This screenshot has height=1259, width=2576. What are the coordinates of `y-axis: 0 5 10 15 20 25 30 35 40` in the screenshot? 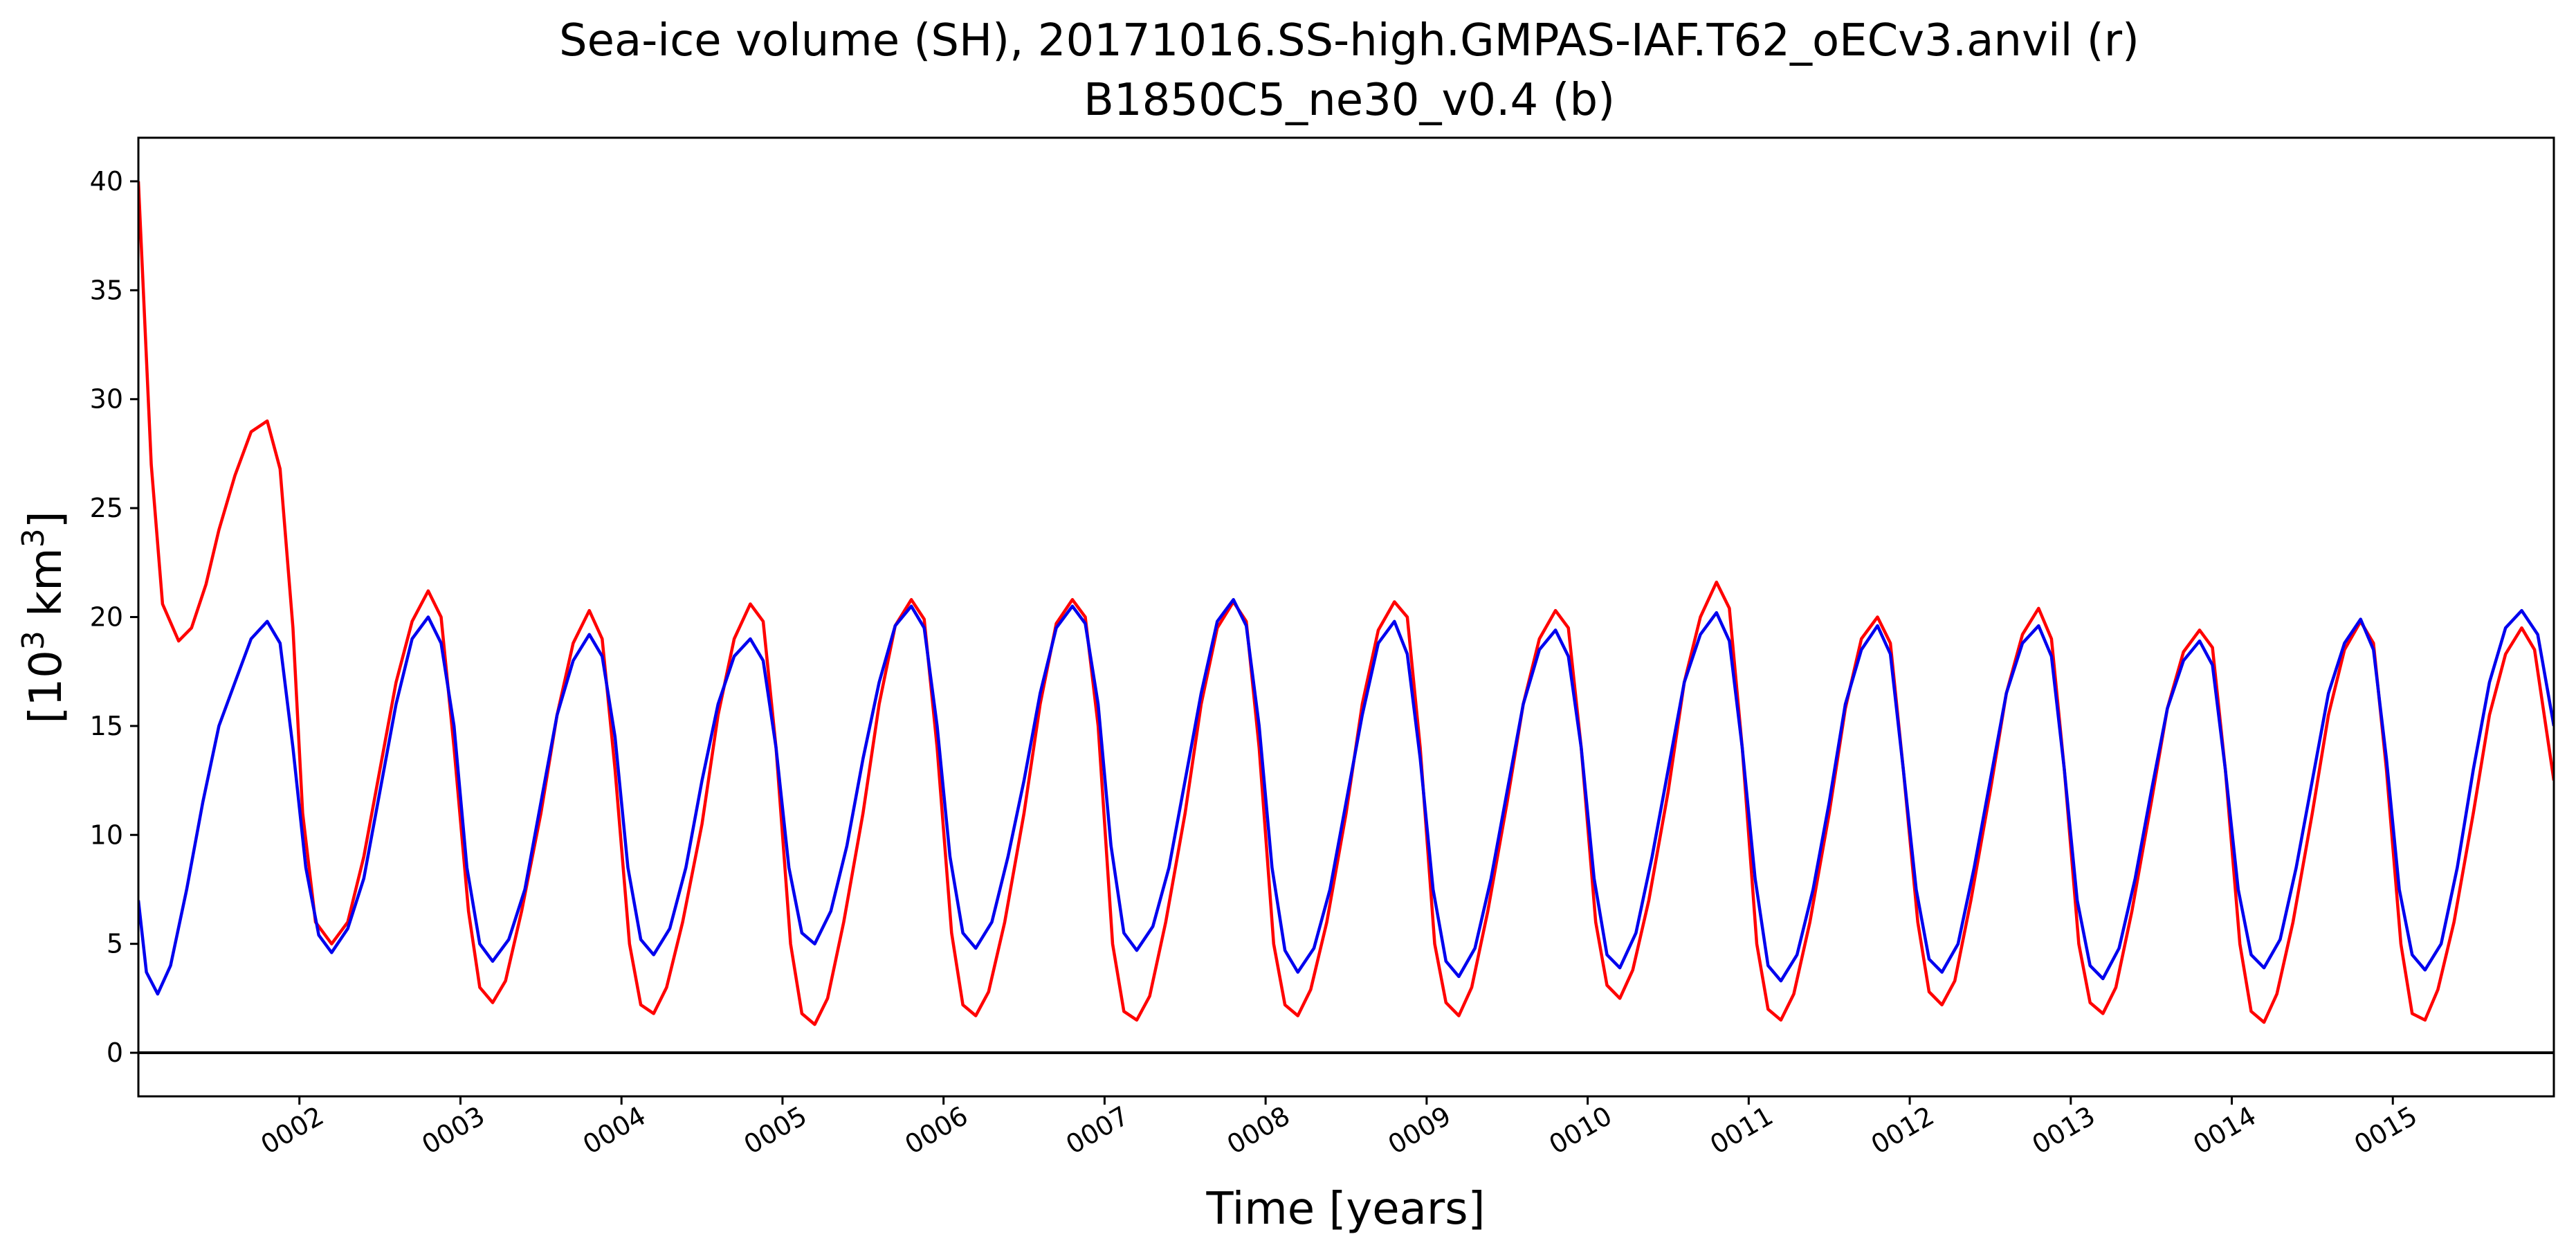 It's located at (114, 617).